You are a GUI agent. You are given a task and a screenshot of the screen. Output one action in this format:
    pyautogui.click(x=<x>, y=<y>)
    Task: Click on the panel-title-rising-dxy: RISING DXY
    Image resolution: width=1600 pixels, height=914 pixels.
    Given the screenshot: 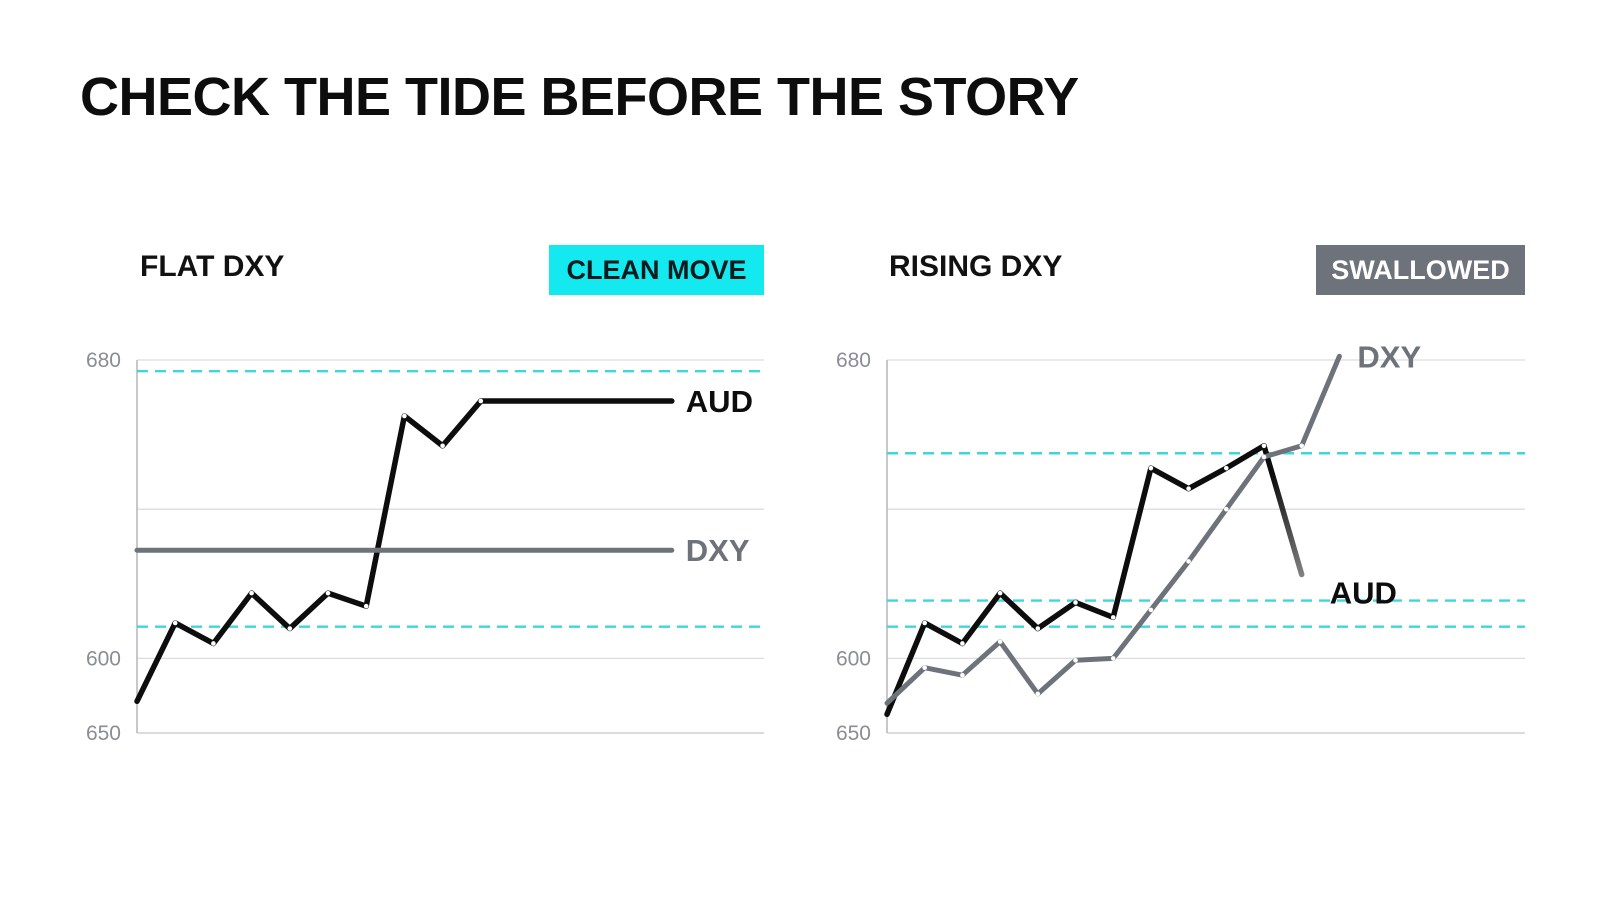 What is the action you would take?
    pyautogui.click(x=976, y=266)
    